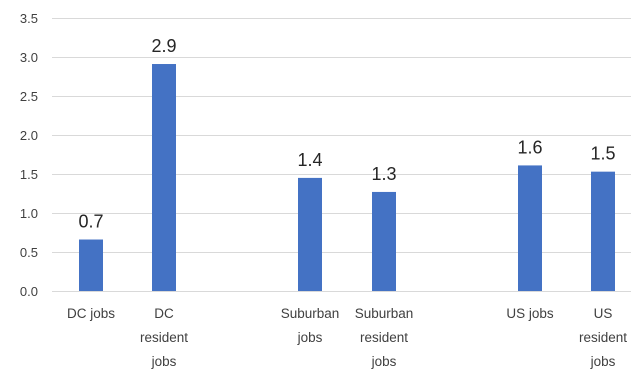 The width and height of the screenshot is (631, 369). I want to click on y-axis-ticks: 0.0 0.5 1.0 1.5 2.0 2.5 3.0 3.5, so click(29, 155).